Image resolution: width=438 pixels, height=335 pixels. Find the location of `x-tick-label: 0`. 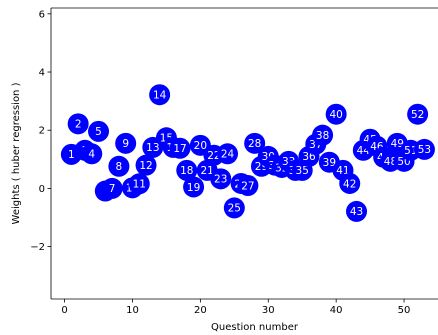

x-tick-label: 0 is located at coordinates (64, 310).